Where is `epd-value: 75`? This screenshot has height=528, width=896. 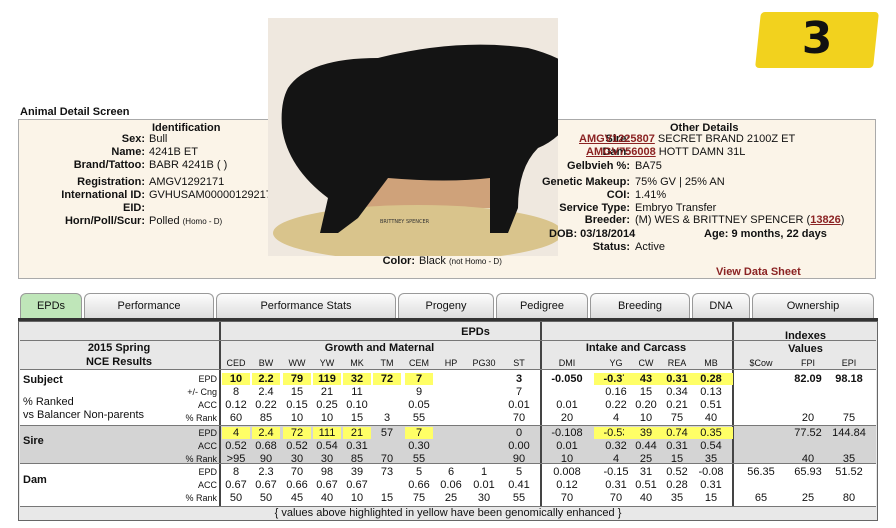
epd-value: 75 is located at coordinates (419, 498).